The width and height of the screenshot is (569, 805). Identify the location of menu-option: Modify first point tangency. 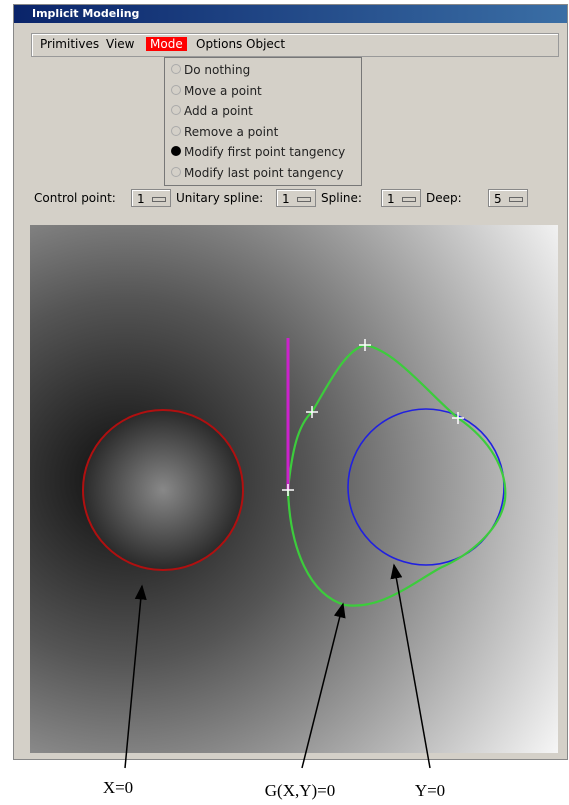
(263, 152).